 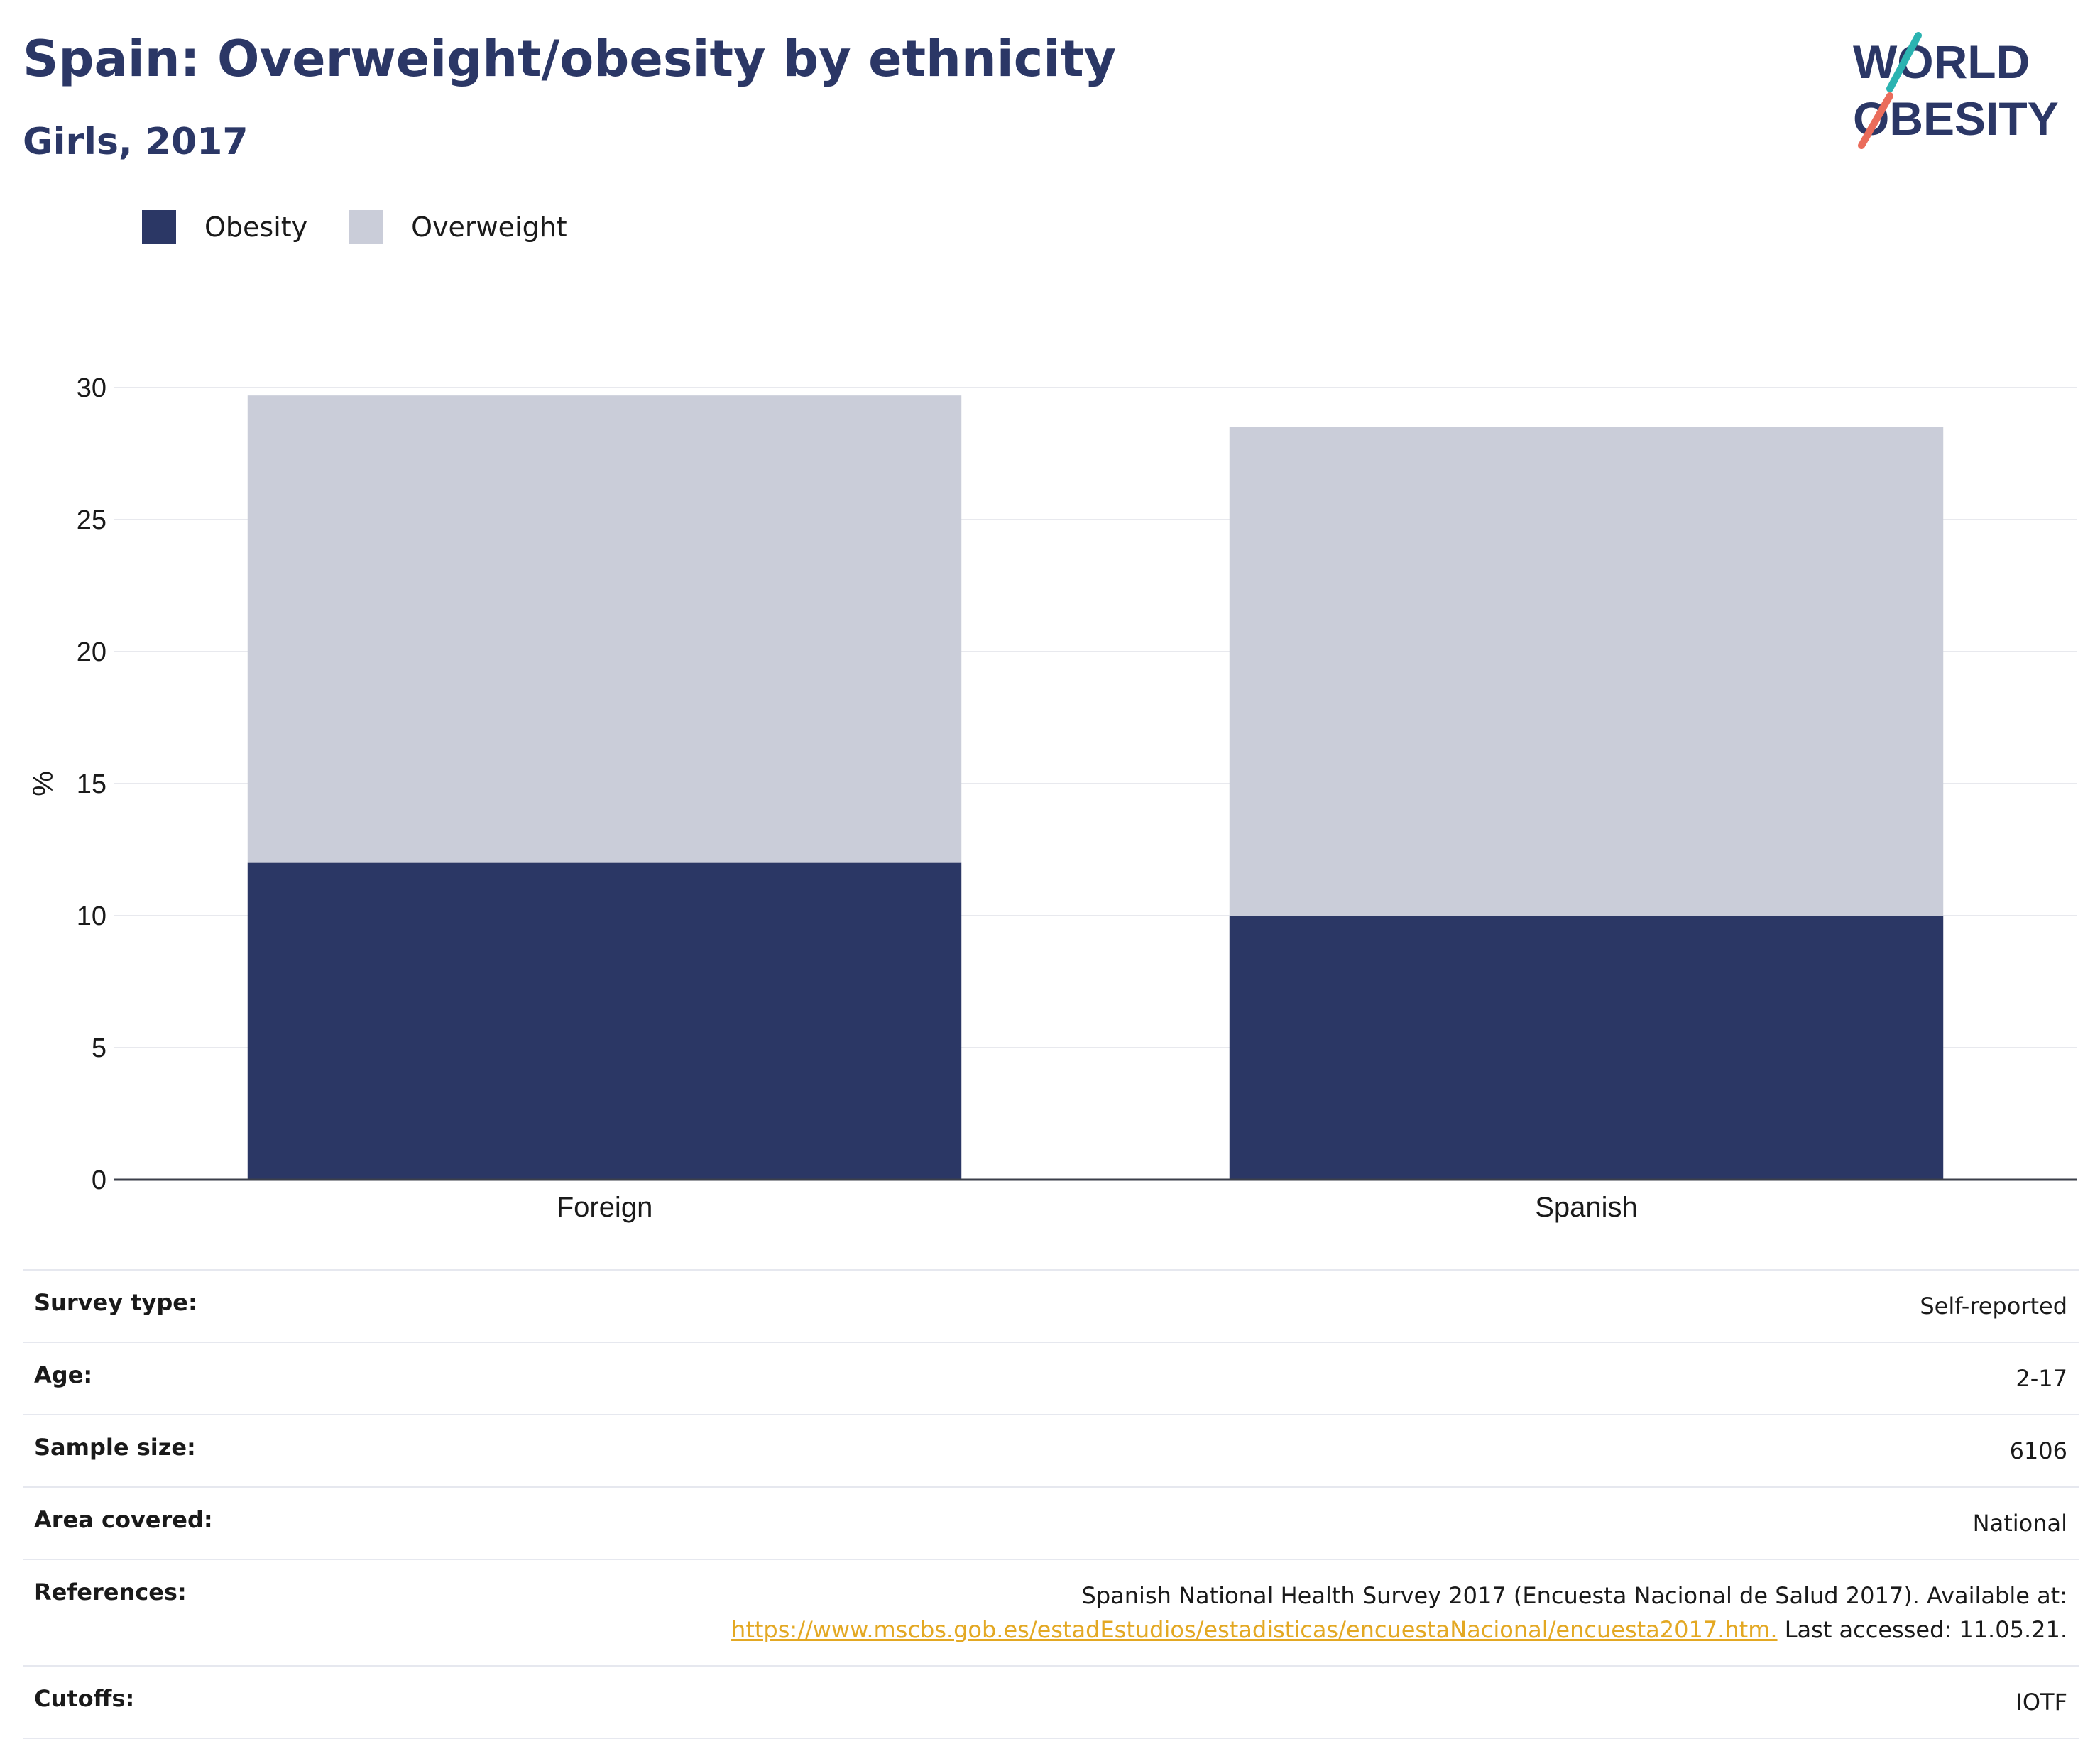 What do you see at coordinates (2041, 1378) in the screenshot?
I see `info-value: 2-17` at bounding box center [2041, 1378].